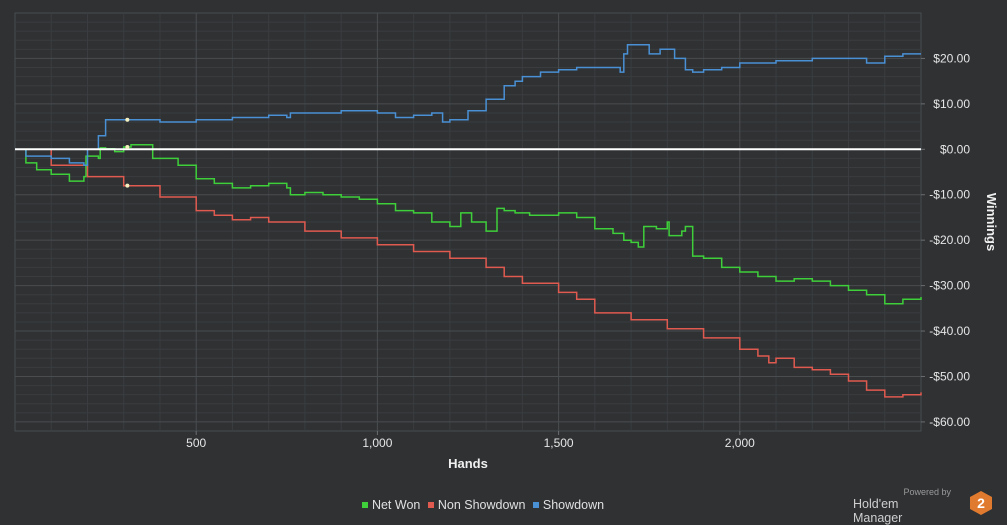  I want to click on x-axis-label: Hands, so click(468, 463).